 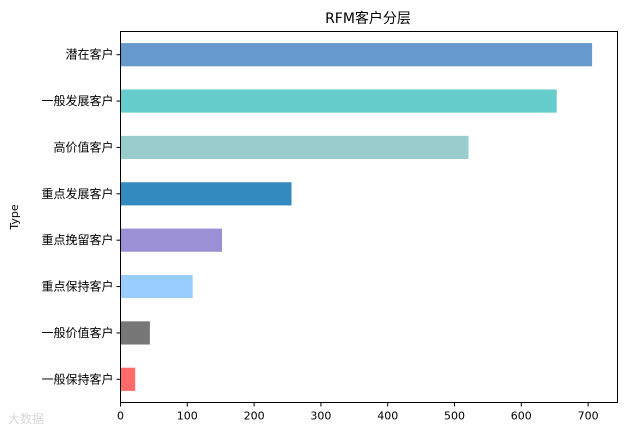 I want to click on y-axis-label: Type, so click(x=14, y=217).